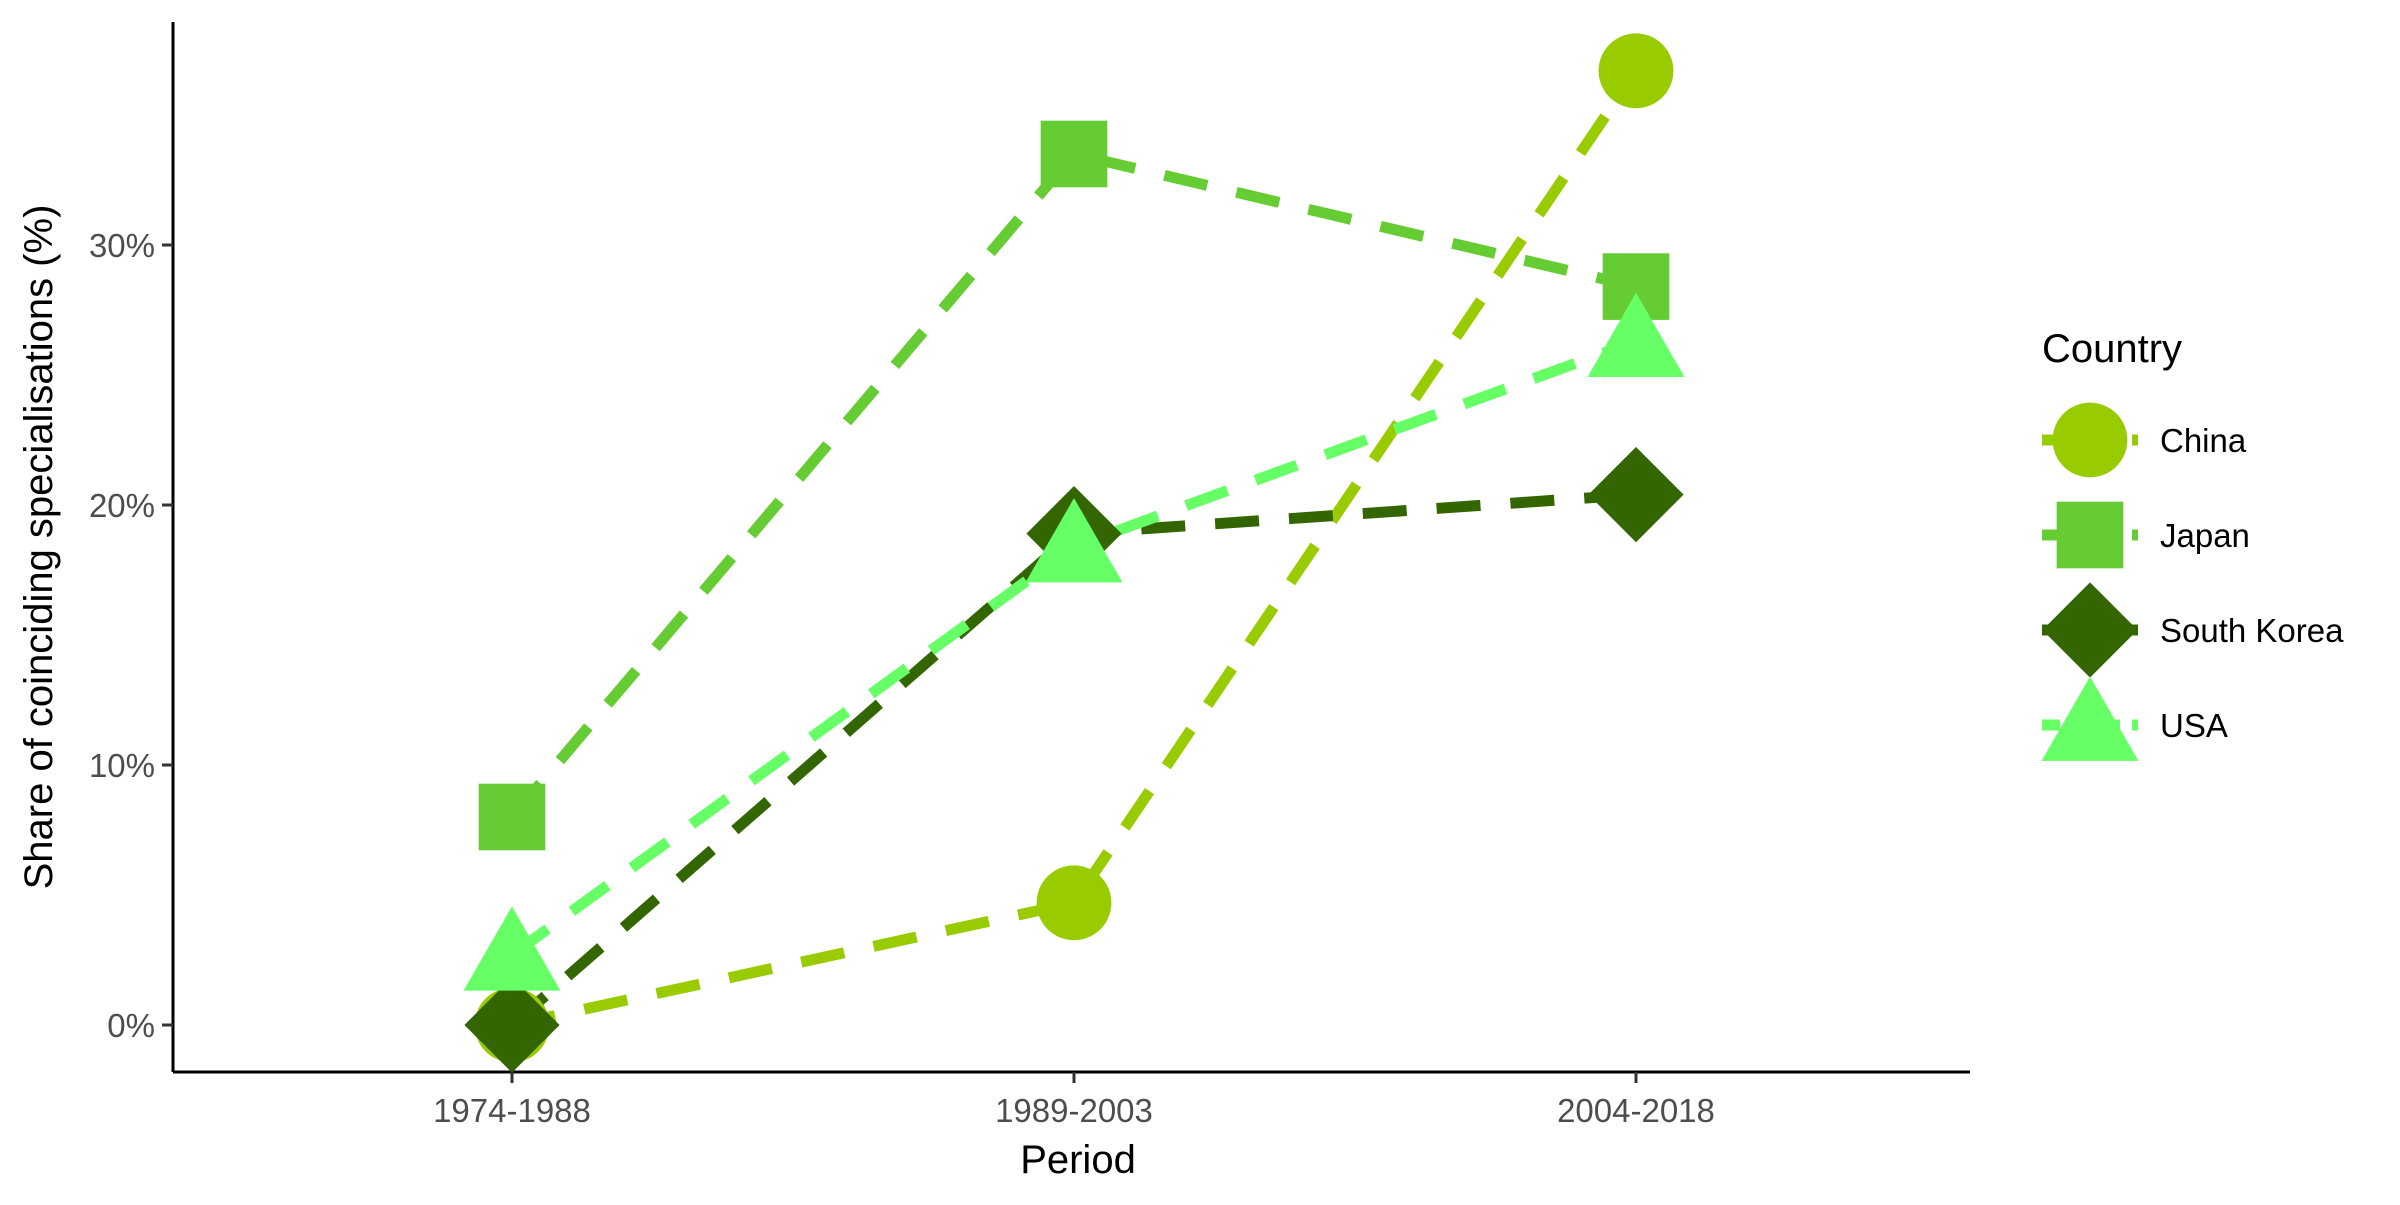  Describe the element at coordinates (1636, 1110) in the screenshot. I see `x-tick-label: 2004-2018` at that location.